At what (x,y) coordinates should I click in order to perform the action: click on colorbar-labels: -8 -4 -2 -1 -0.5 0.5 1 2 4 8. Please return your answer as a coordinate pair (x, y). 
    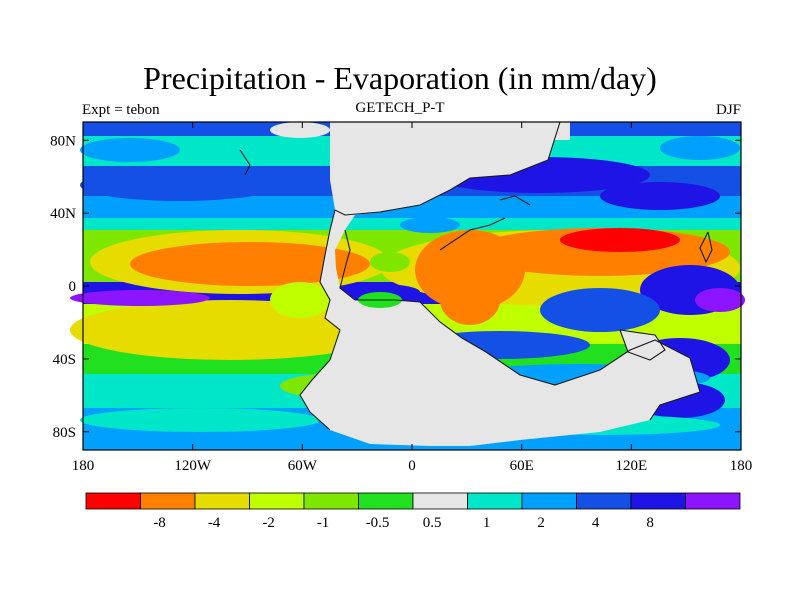
    Looking at the image, I should click on (403, 523).